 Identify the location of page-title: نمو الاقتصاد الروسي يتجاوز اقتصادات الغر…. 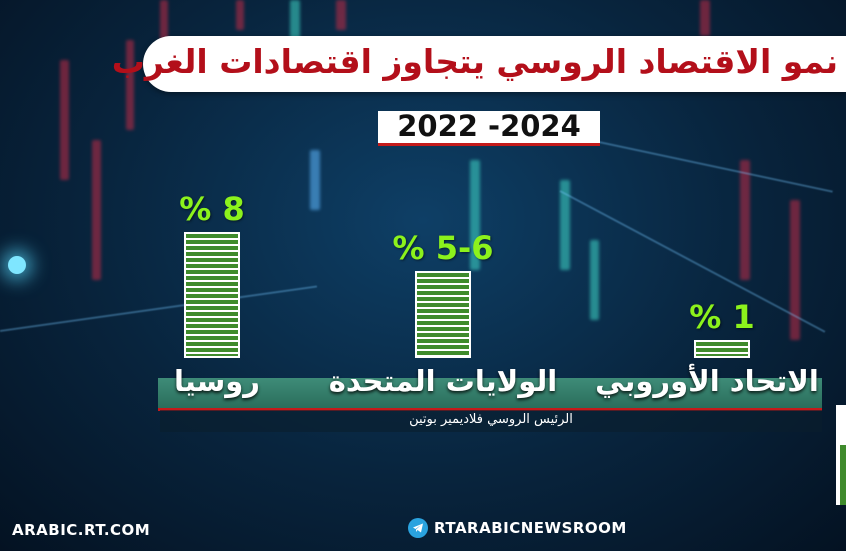
(475, 61).